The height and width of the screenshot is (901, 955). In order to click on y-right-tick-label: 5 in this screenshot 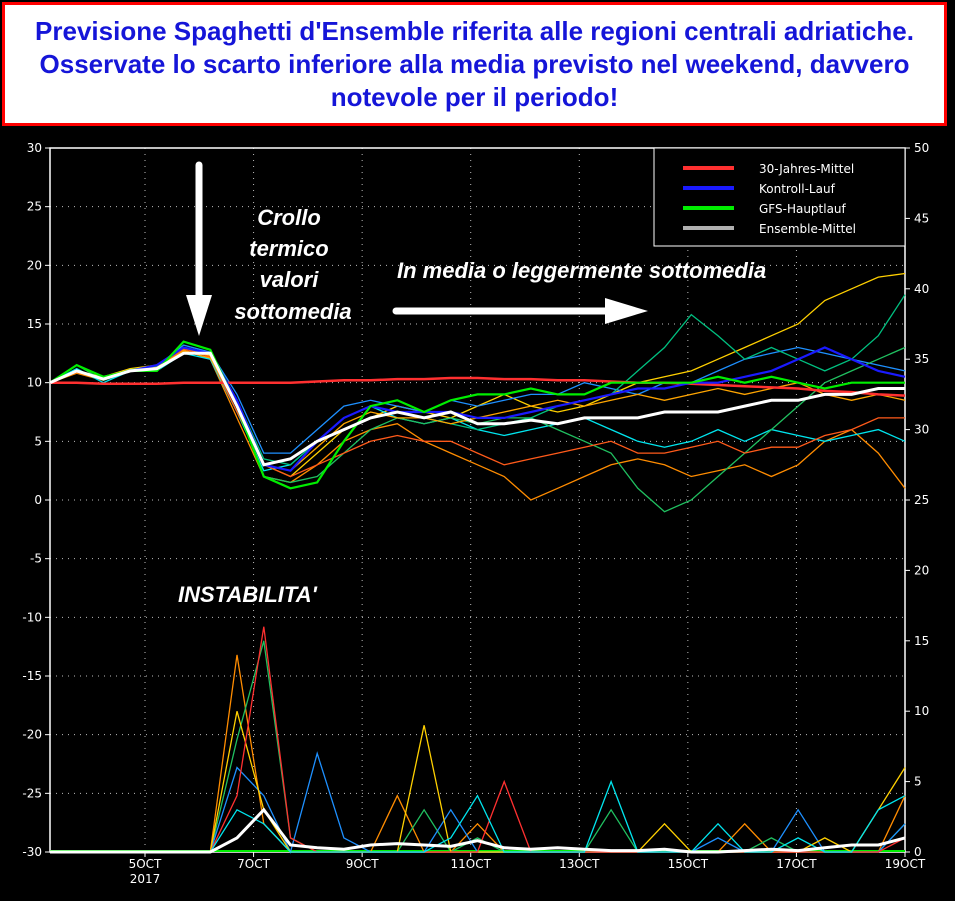, I will do `click(918, 782)`.